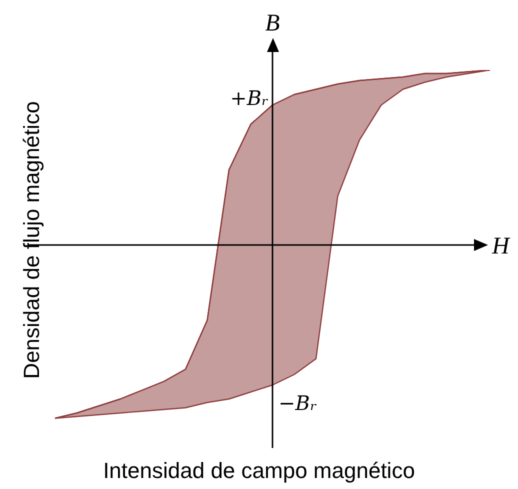 Image resolution: width=518 pixels, height=489 pixels. Describe the element at coordinates (249, 98) in the screenshot. I see `annotation: +Bᵣ` at that location.